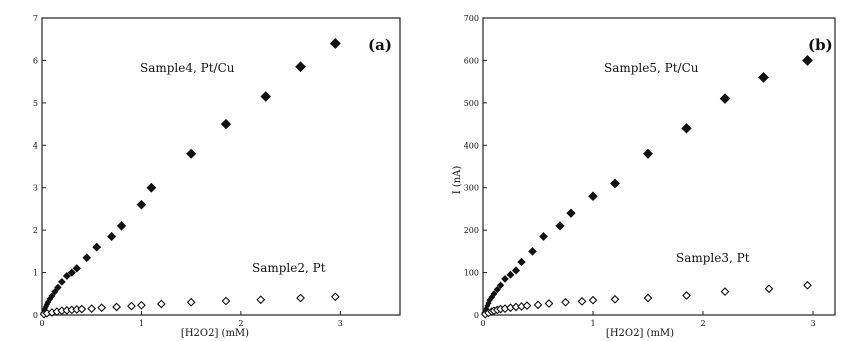 This screenshot has width=843, height=341. I want to click on panel-a-annotation-1: Sample4, Pt/Cu, so click(187, 68).